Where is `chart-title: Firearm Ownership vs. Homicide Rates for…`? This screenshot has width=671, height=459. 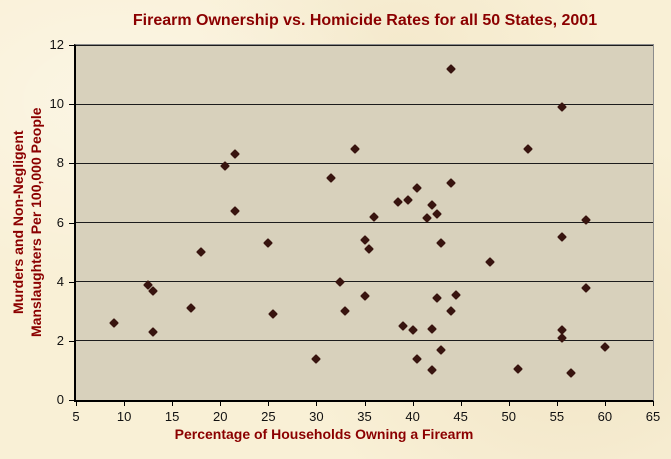 chart-title: Firearm Ownership vs. Homicide Rates for… is located at coordinates (365, 20).